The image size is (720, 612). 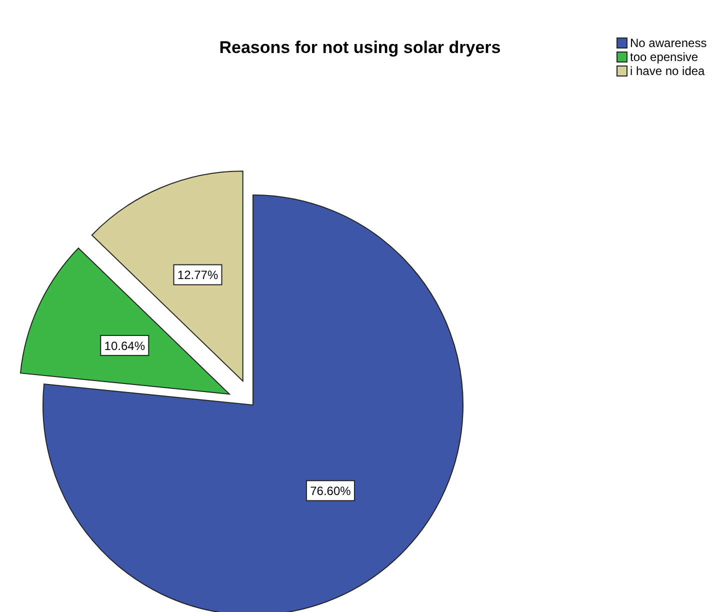 I want to click on data-label: 12.77%, so click(x=197, y=275).